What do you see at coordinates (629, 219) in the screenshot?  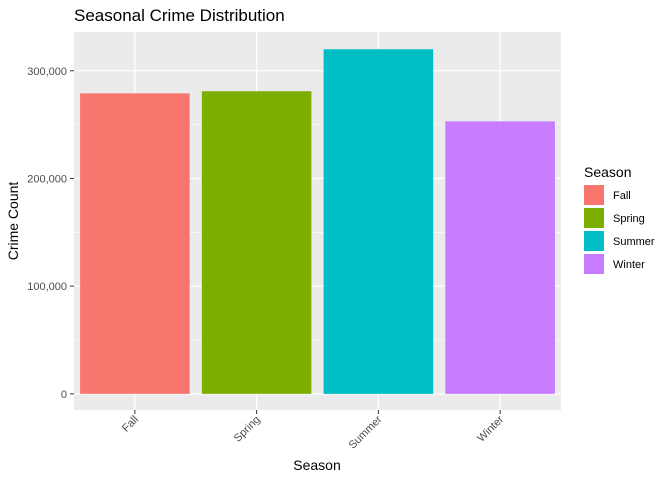 I see `legend-label-spring: Spring` at bounding box center [629, 219].